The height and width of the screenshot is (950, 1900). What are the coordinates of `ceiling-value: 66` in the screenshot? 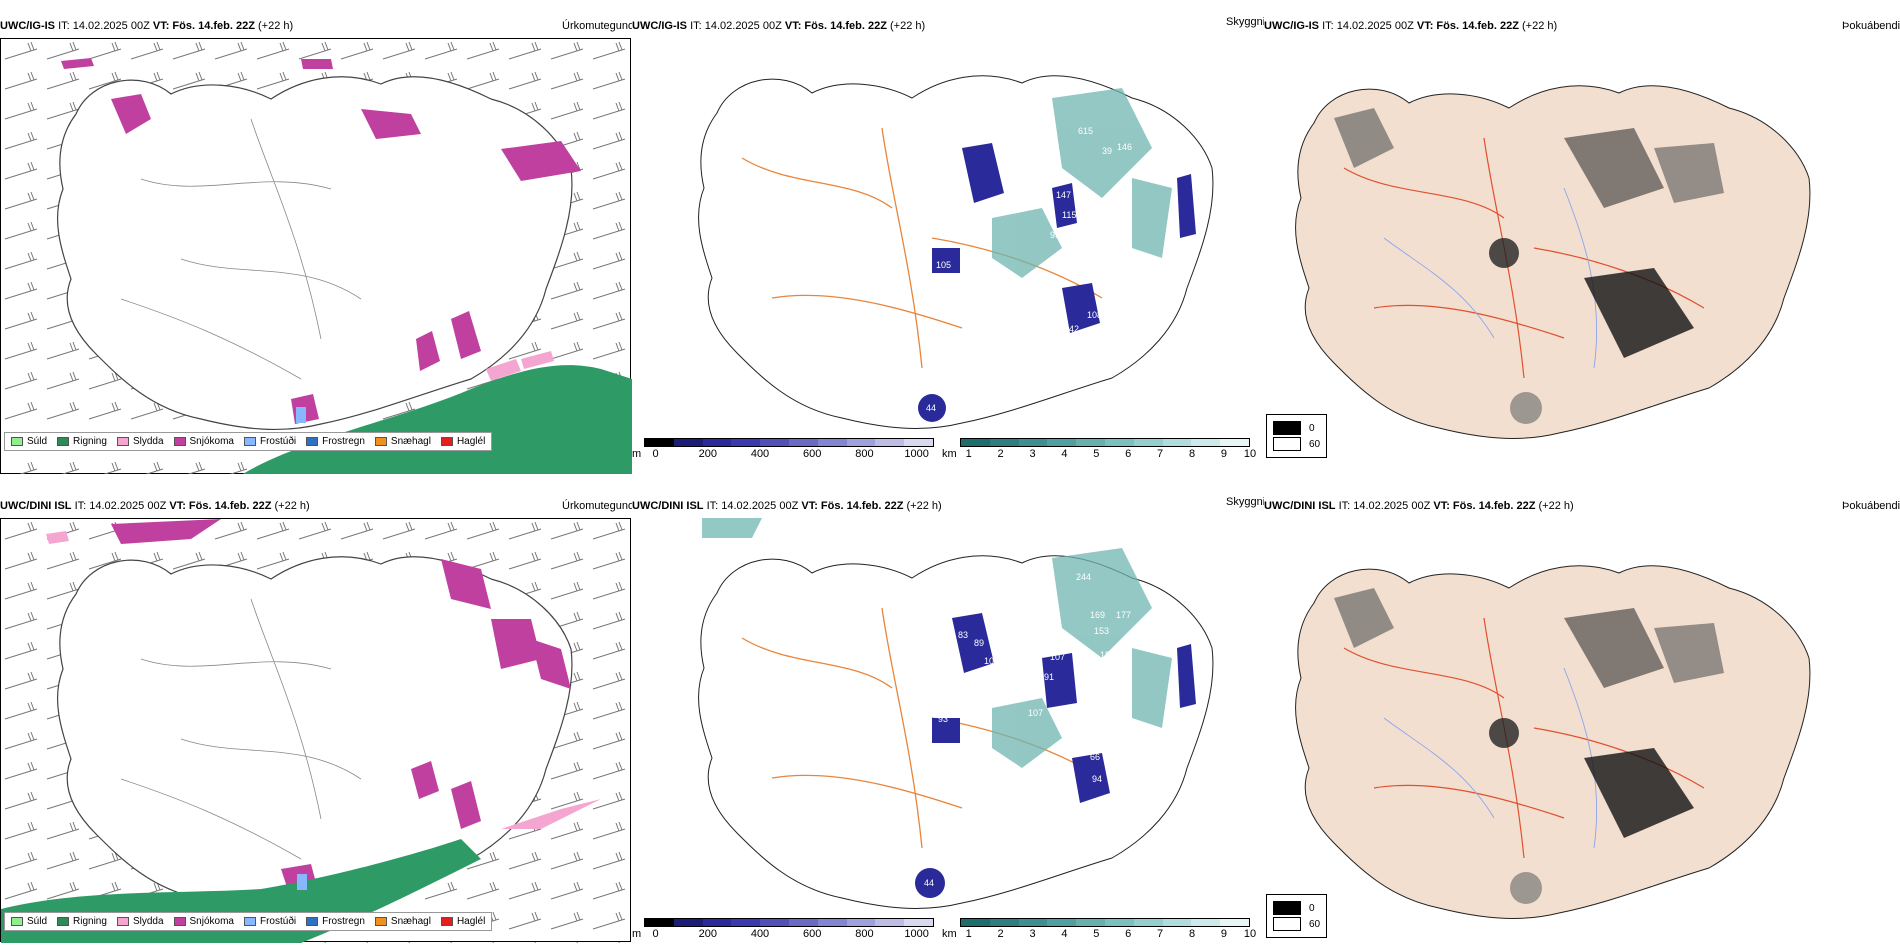 It's located at (1095, 757).